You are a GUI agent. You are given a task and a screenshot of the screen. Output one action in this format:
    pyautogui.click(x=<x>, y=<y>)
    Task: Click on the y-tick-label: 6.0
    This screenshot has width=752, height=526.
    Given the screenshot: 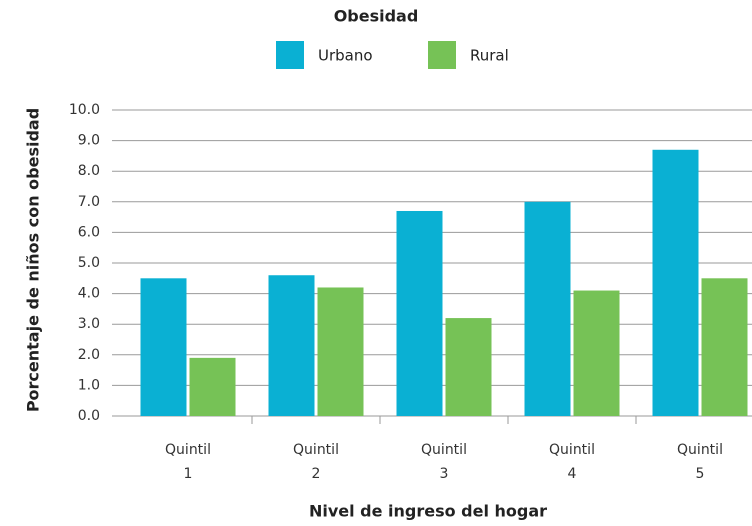 What is the action you would take?
    pyautogui.click(x=89, y=232)
    